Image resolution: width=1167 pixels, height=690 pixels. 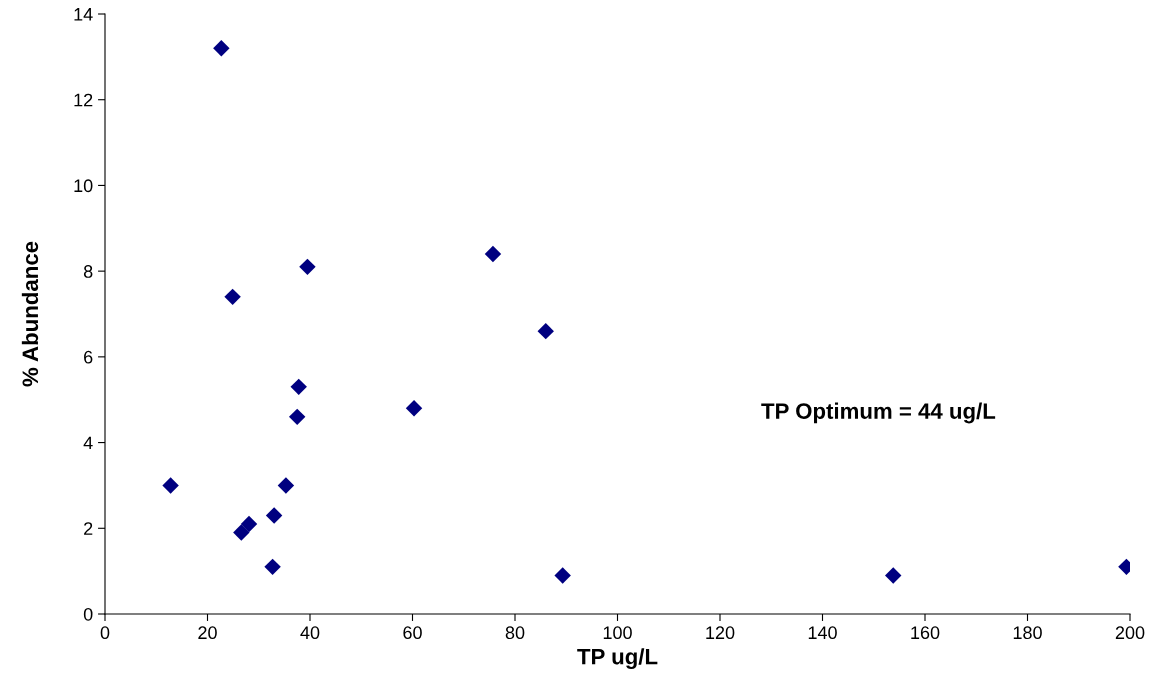 I want to click on y-tick-label: 0, so click(x=88, y=614).